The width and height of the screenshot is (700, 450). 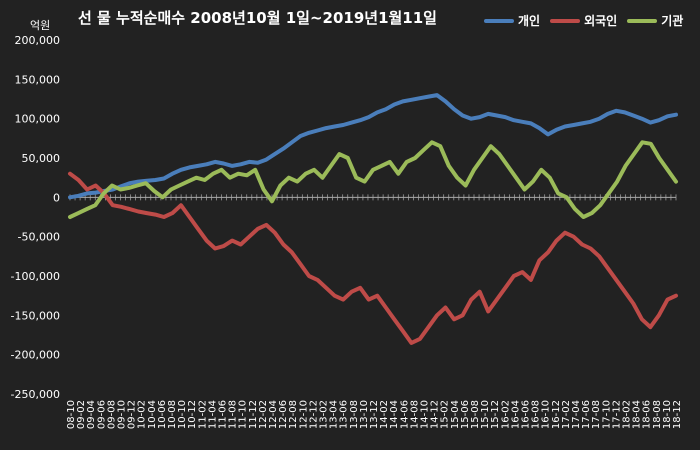 What do you see at coordinates (303, 414) in the screenshot?
I see `x-tick-label: 12-10` at bounding box center [303, 414].